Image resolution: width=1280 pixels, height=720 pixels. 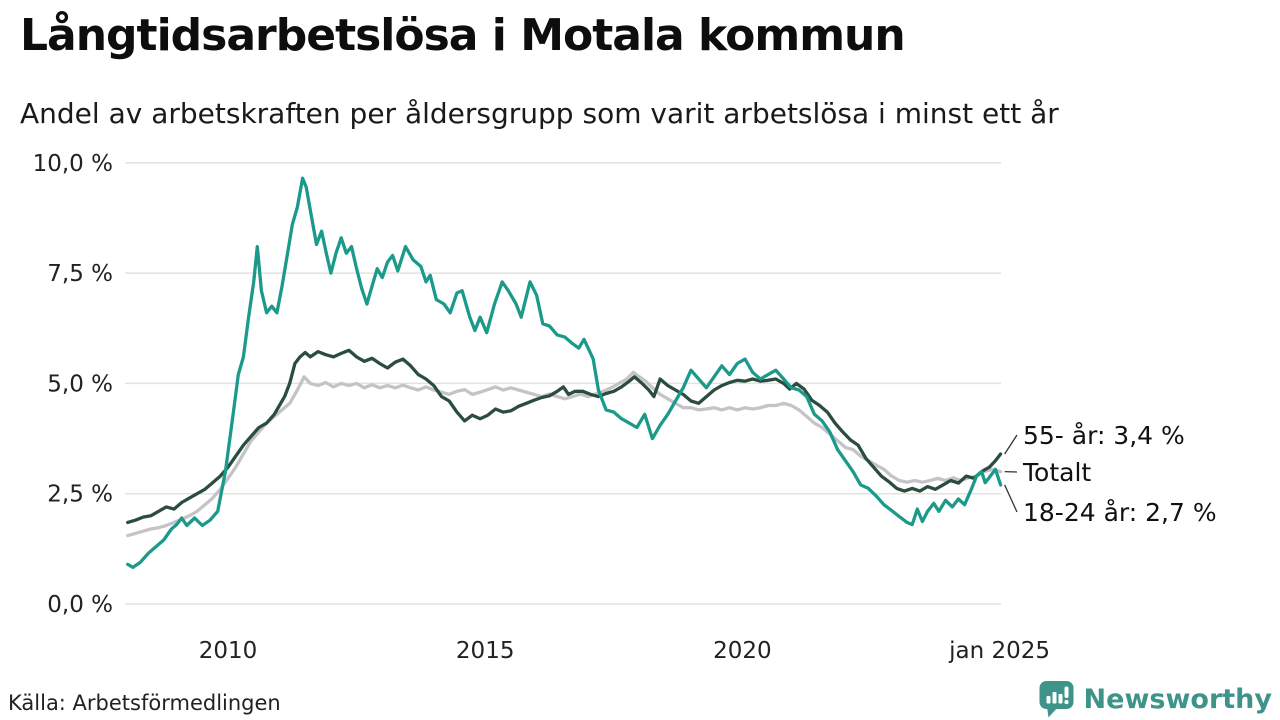 I want to click on newsworthy-wordmark: Newsworthy, so click(x=1177, y=699).